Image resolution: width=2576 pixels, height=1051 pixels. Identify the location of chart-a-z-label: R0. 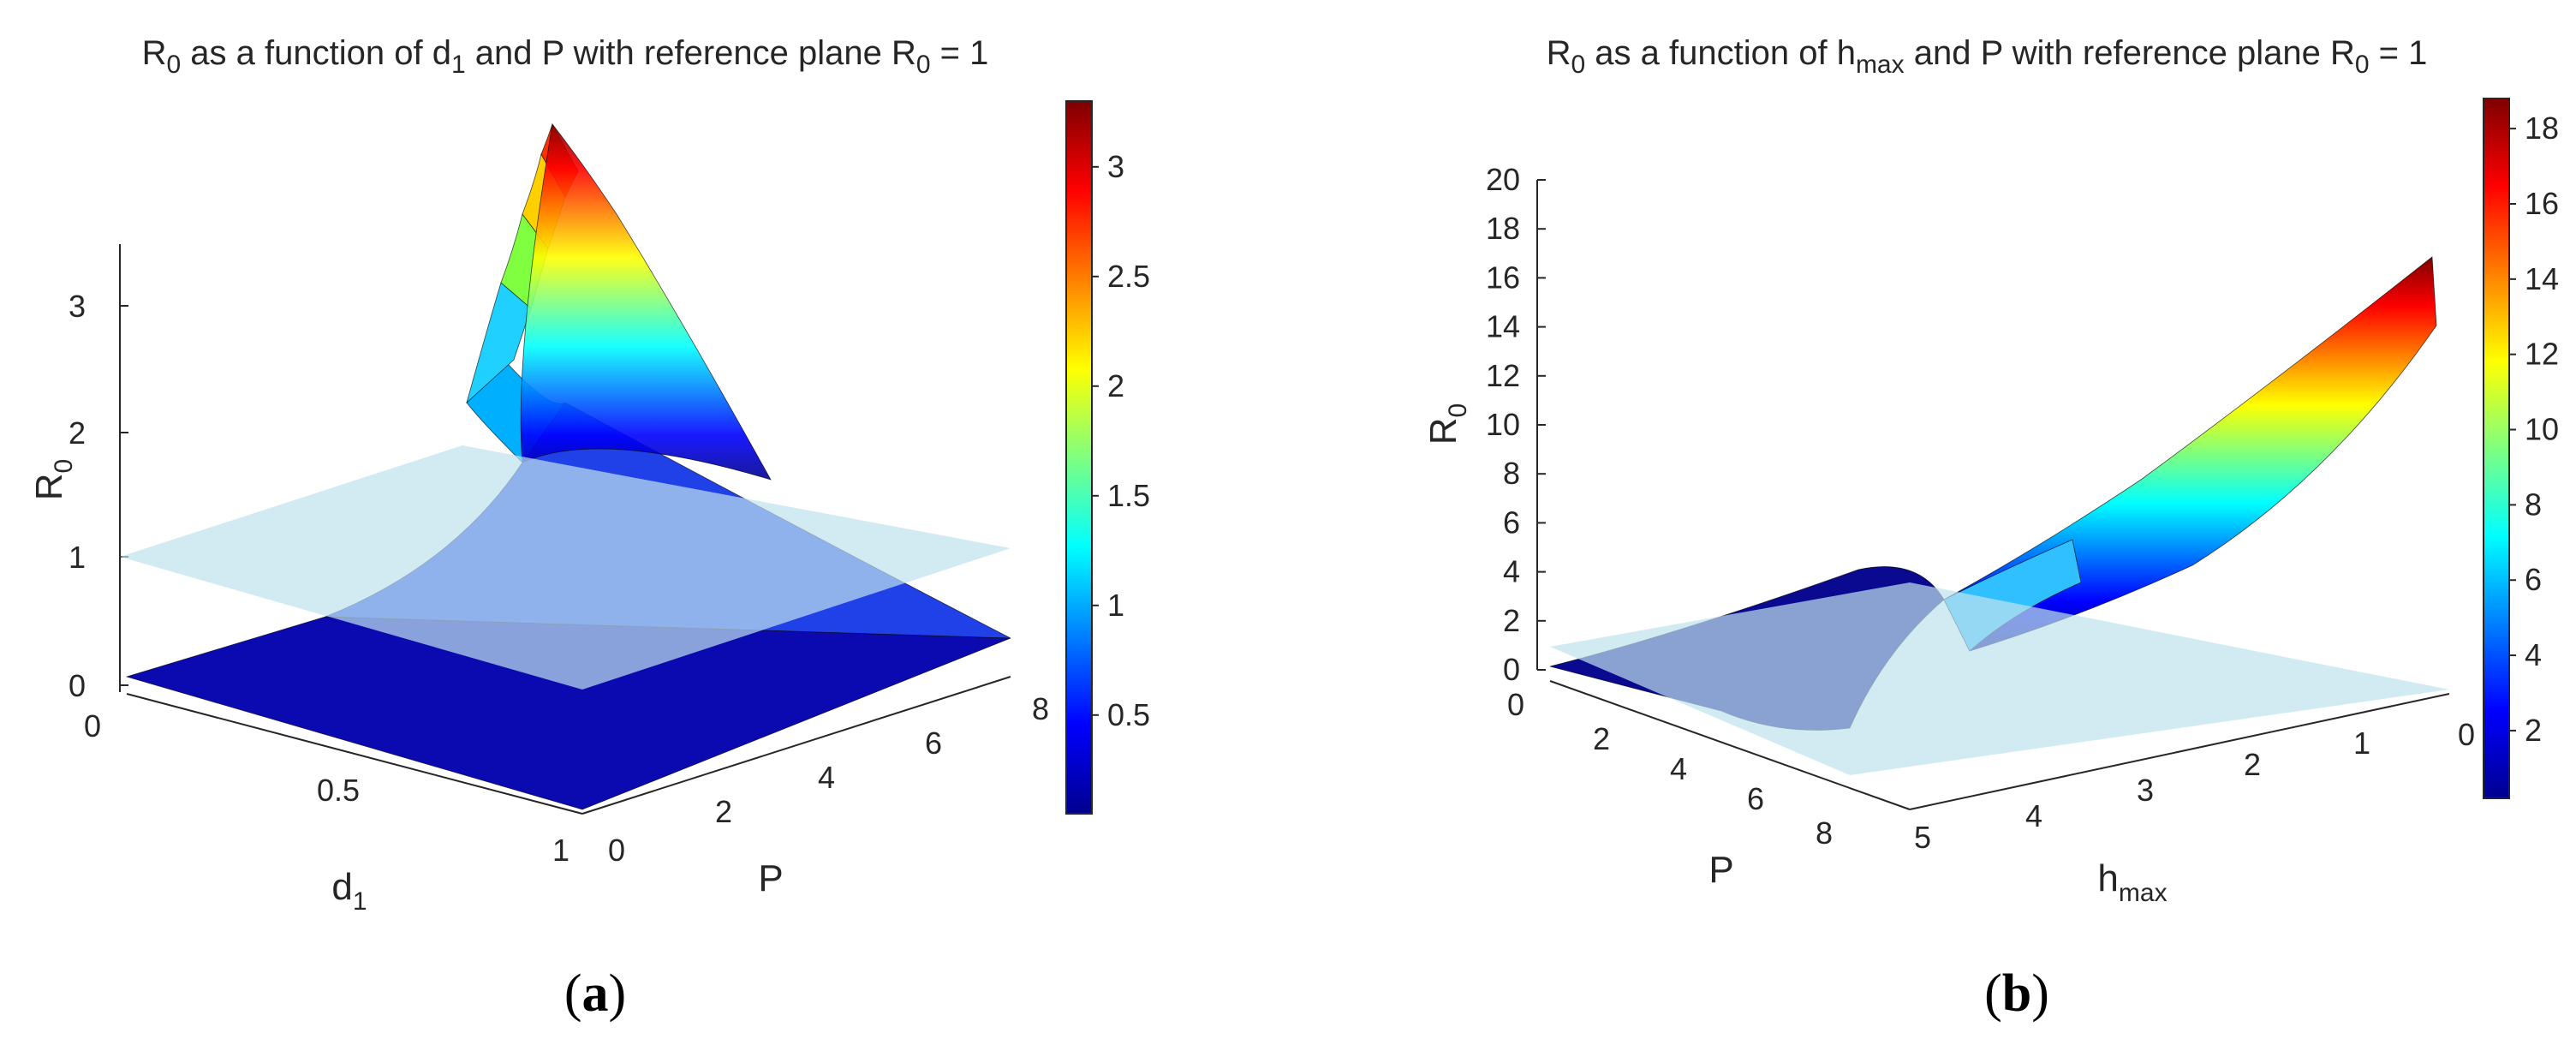
(53, 479).